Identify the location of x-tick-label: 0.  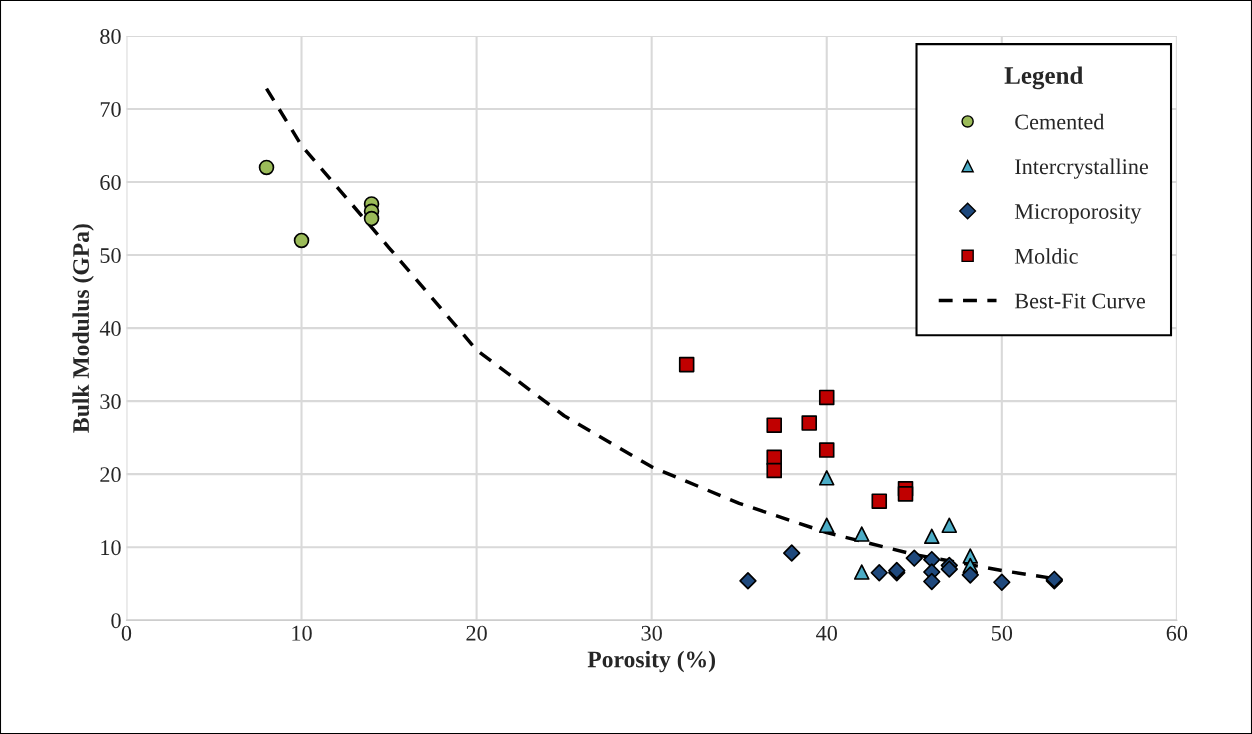
(126, 633).